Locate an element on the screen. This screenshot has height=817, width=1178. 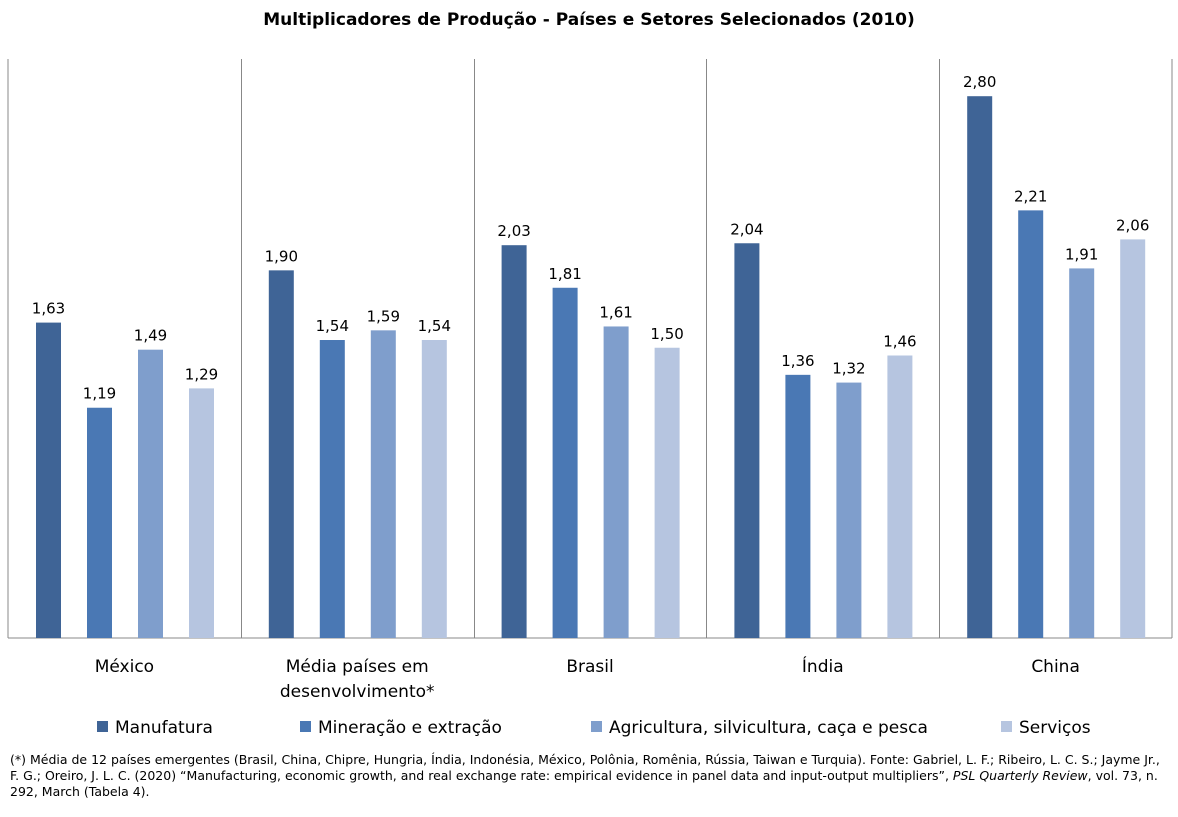
data-label: 1,63 is located at coordinates (48, 309).